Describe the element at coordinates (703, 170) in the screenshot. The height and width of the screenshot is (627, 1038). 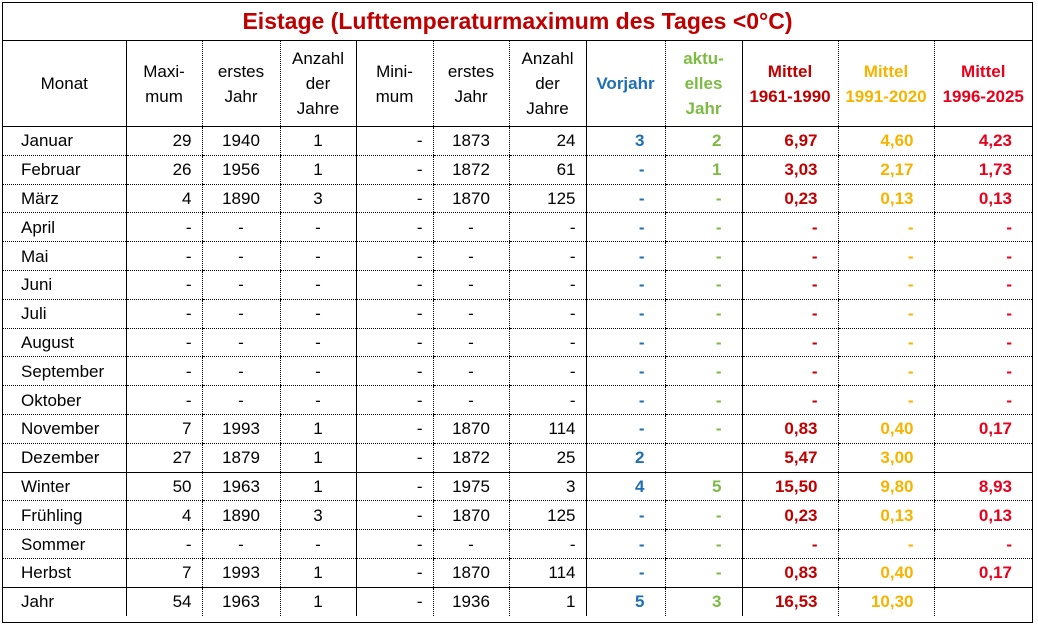
I see `cell-aktuelles-jahr: 1` at that location.